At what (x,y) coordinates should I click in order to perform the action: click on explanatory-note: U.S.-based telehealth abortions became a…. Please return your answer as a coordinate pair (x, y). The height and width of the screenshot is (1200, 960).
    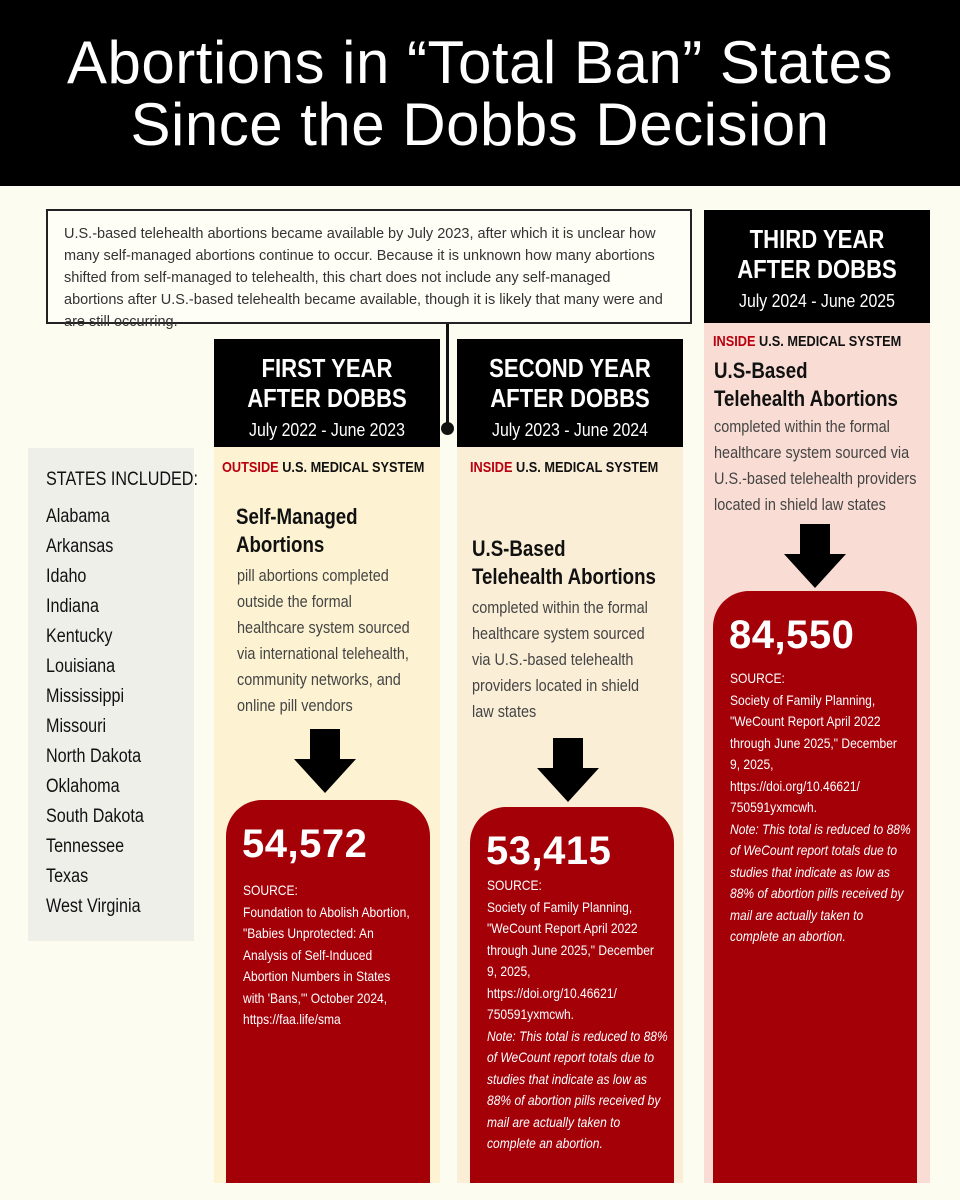
    Looking at the image, I should click on (369, 269).